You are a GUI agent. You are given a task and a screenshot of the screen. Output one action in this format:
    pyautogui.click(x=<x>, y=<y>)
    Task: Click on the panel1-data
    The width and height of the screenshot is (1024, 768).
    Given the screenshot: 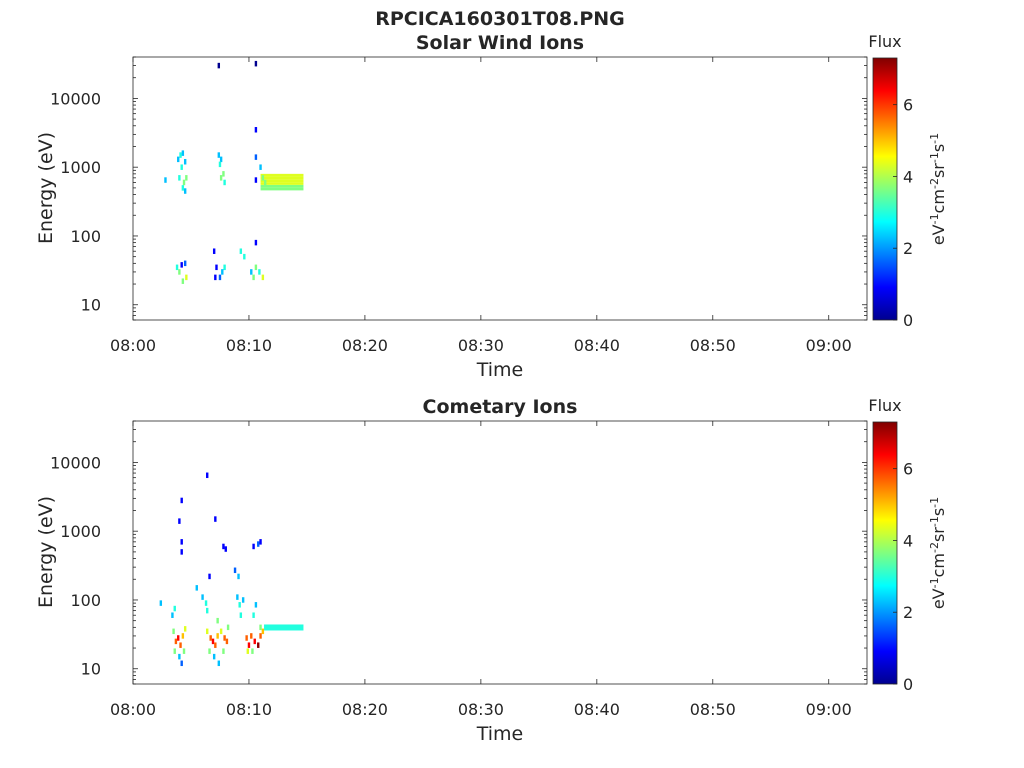 What is the action you would take?
    pyautogui.click(x=234, y=172)
    